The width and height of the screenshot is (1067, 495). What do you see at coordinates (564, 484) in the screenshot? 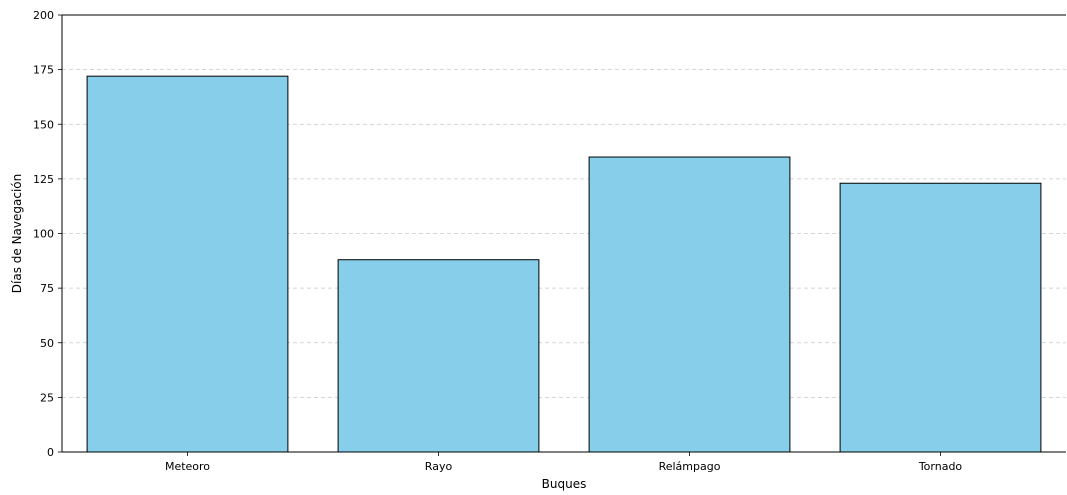
I see `x-axis-label: Buques` at bounding box center [564, 484].